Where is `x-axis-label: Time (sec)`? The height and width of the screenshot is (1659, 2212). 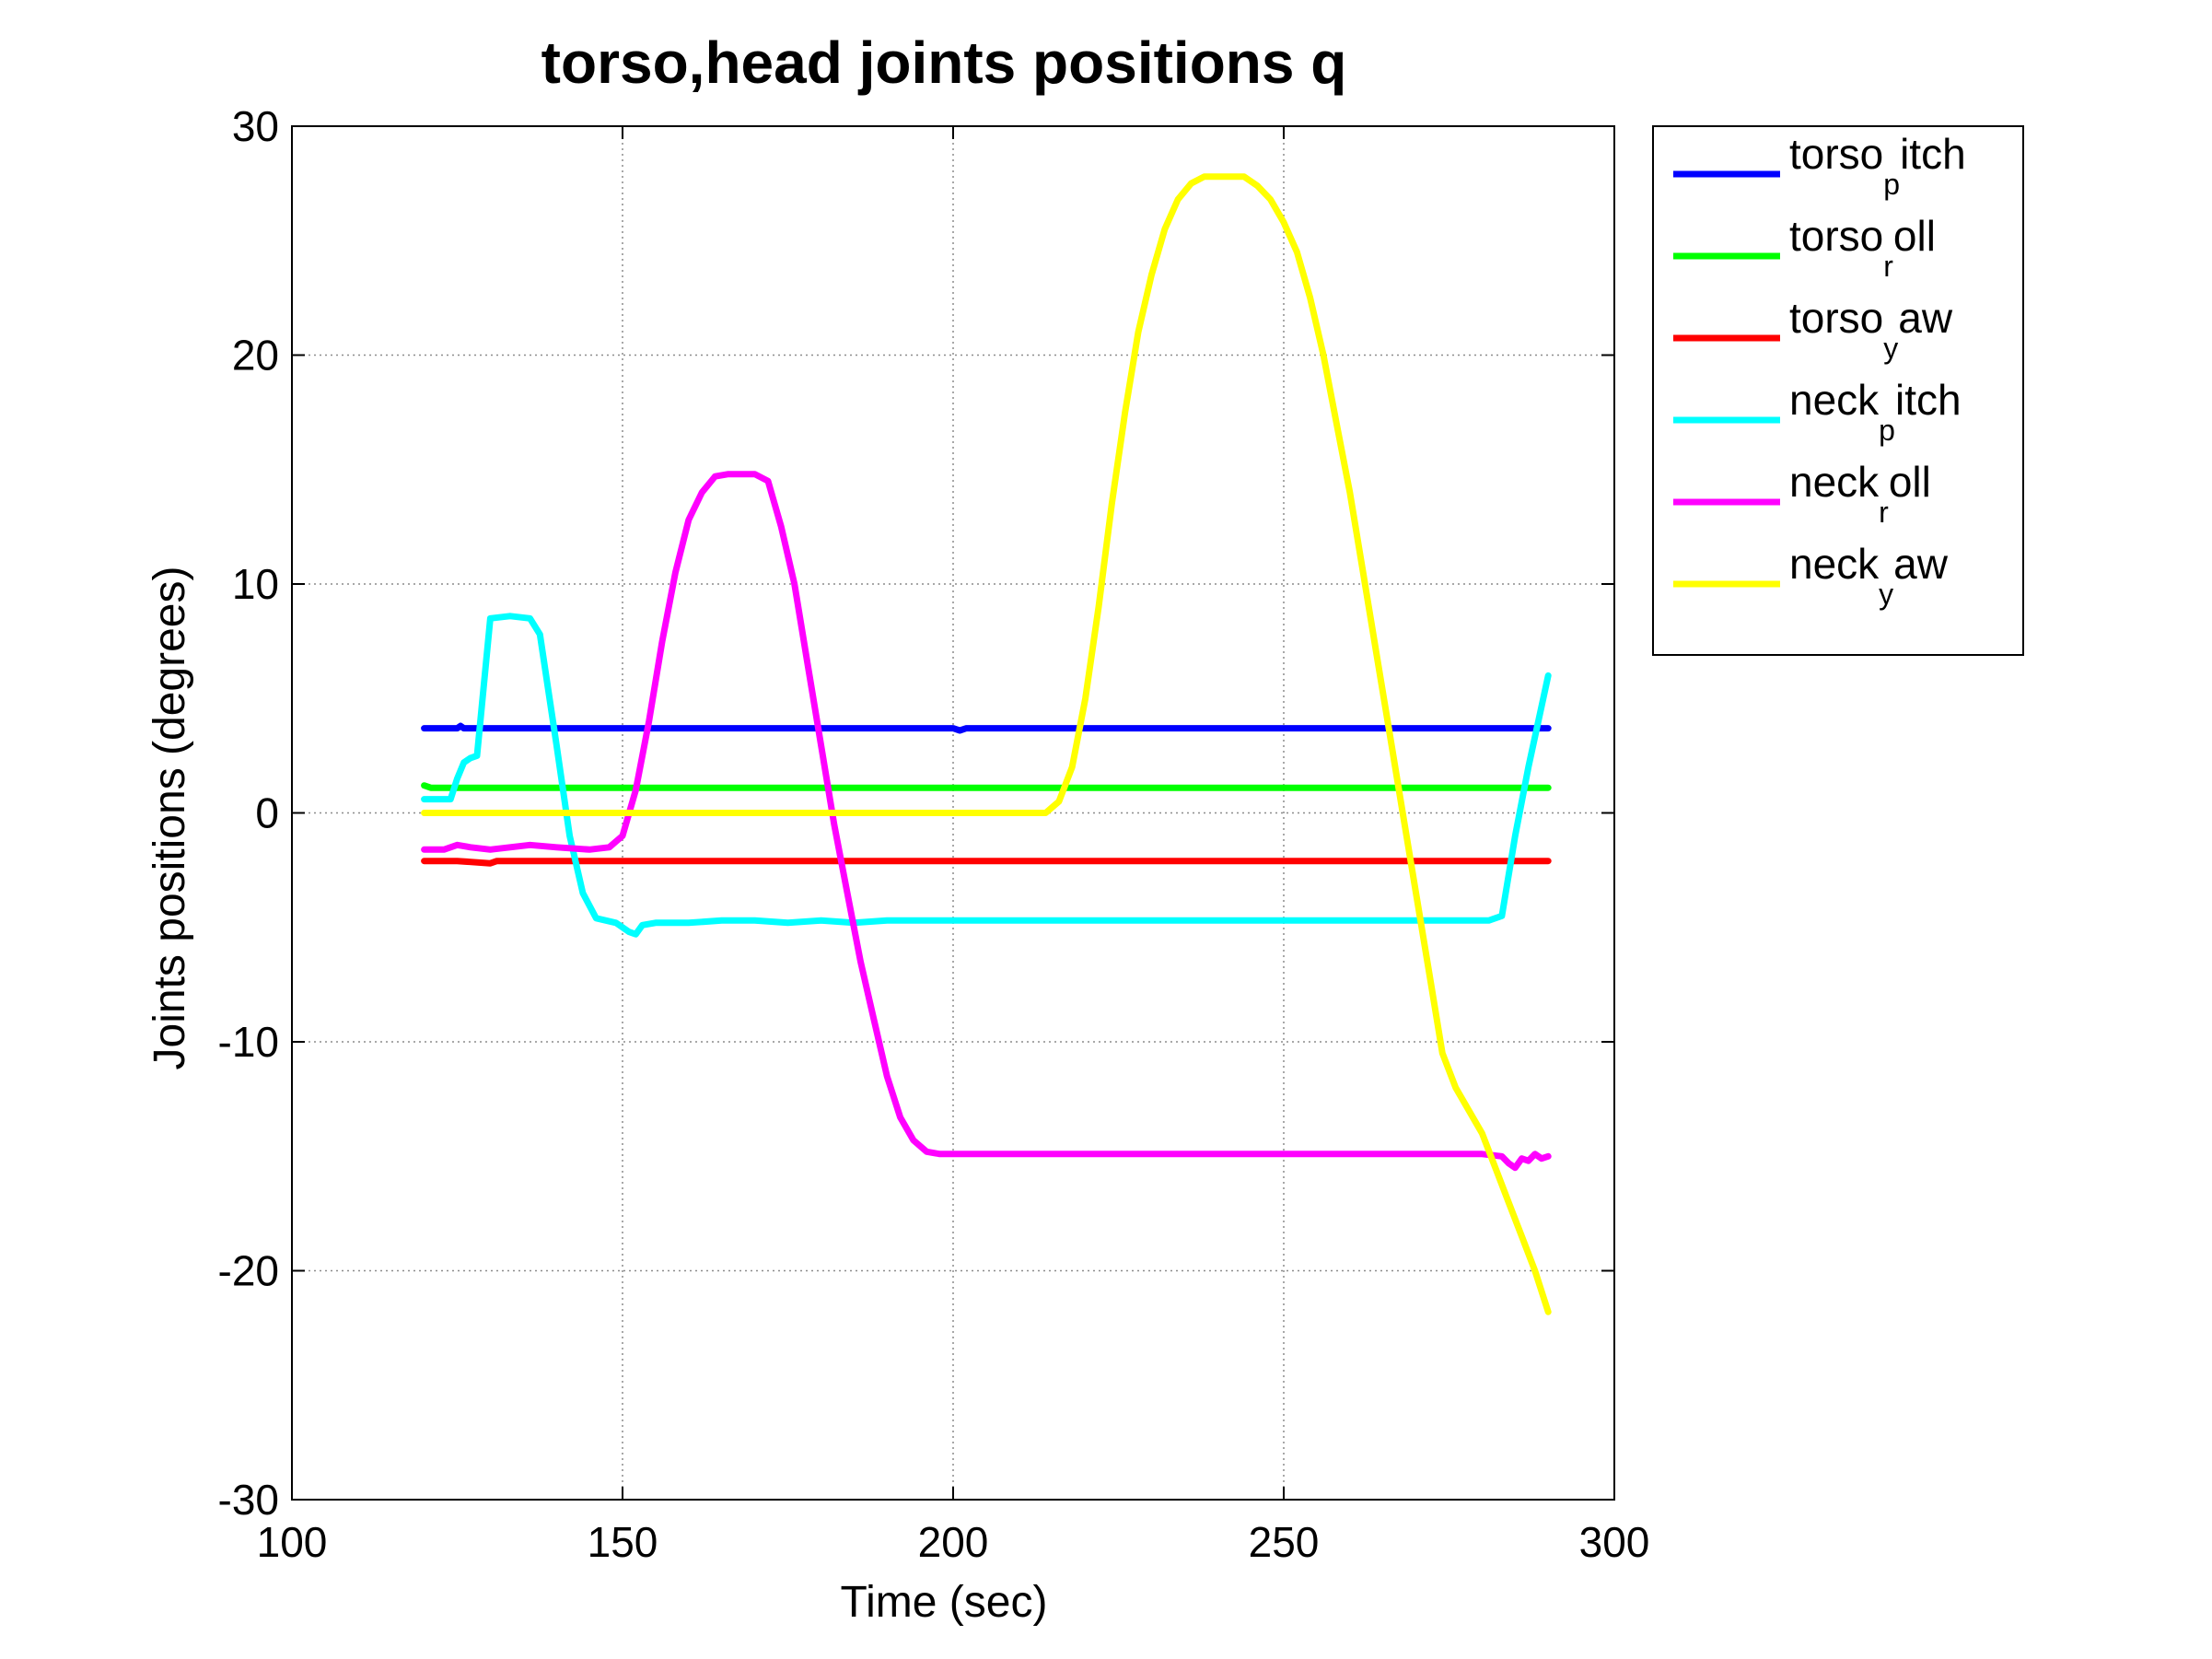 x-axis-label: Time (sec) is located at coordinates (944, 1602).